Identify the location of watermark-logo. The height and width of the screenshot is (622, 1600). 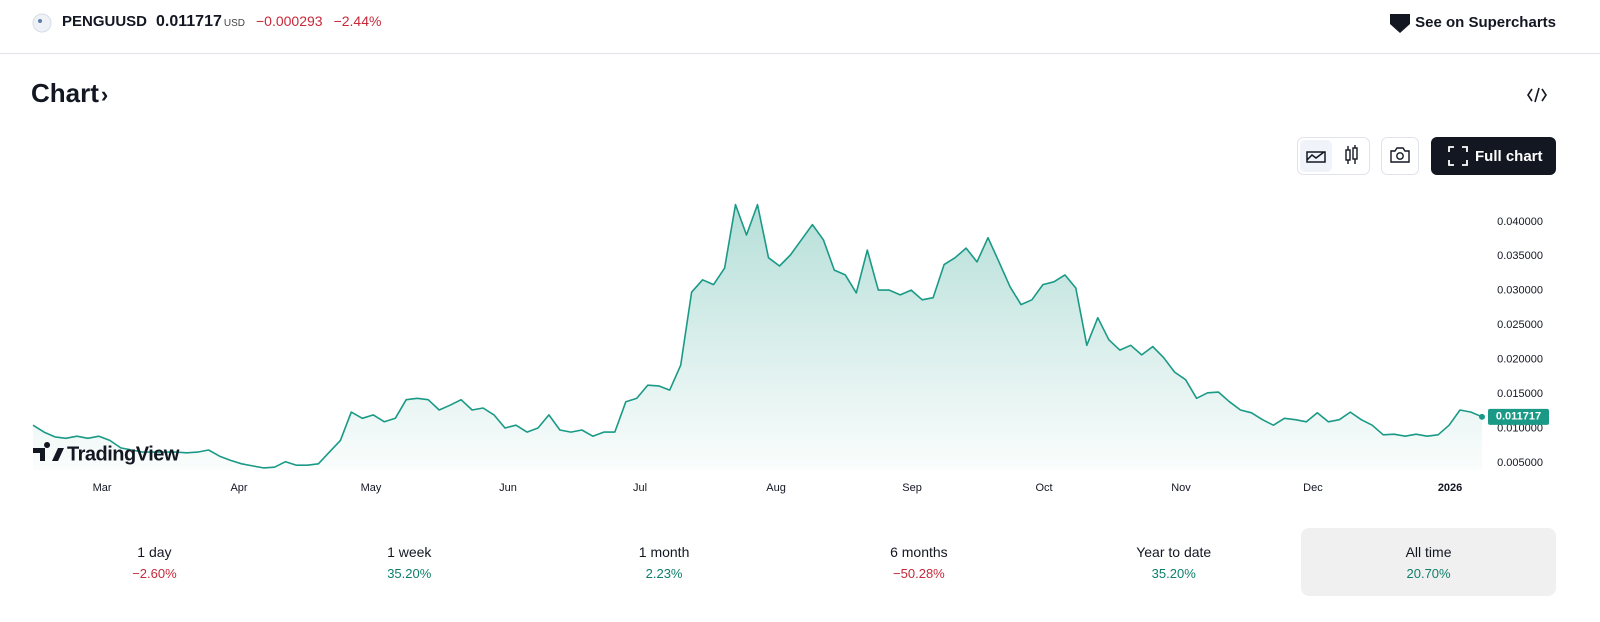
(48, 451).